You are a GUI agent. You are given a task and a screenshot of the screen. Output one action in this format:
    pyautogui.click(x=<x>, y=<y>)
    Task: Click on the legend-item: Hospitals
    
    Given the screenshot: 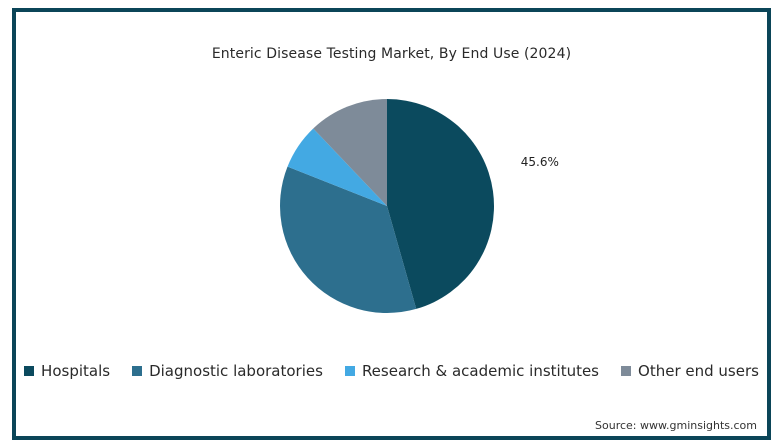 What is the action you would take?
    pyautogui.click(x=67, y=371)
    